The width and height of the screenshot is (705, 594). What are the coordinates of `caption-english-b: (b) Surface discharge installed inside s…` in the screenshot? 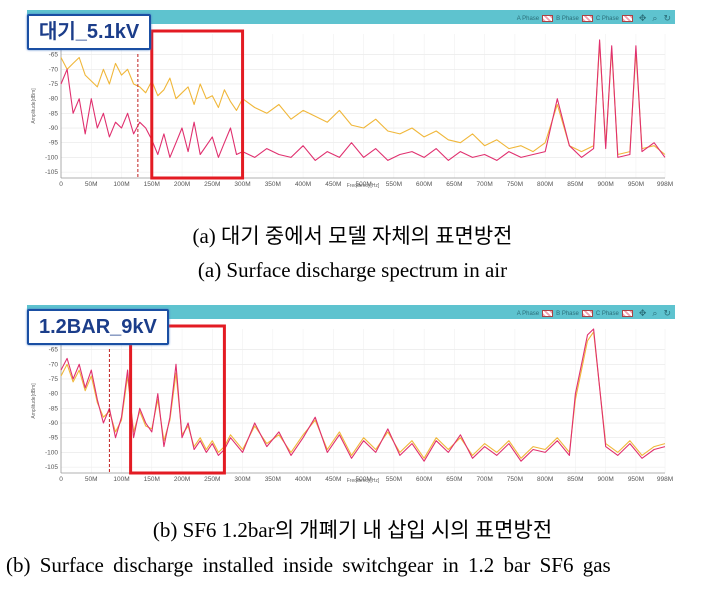 It's located at (308, 565).